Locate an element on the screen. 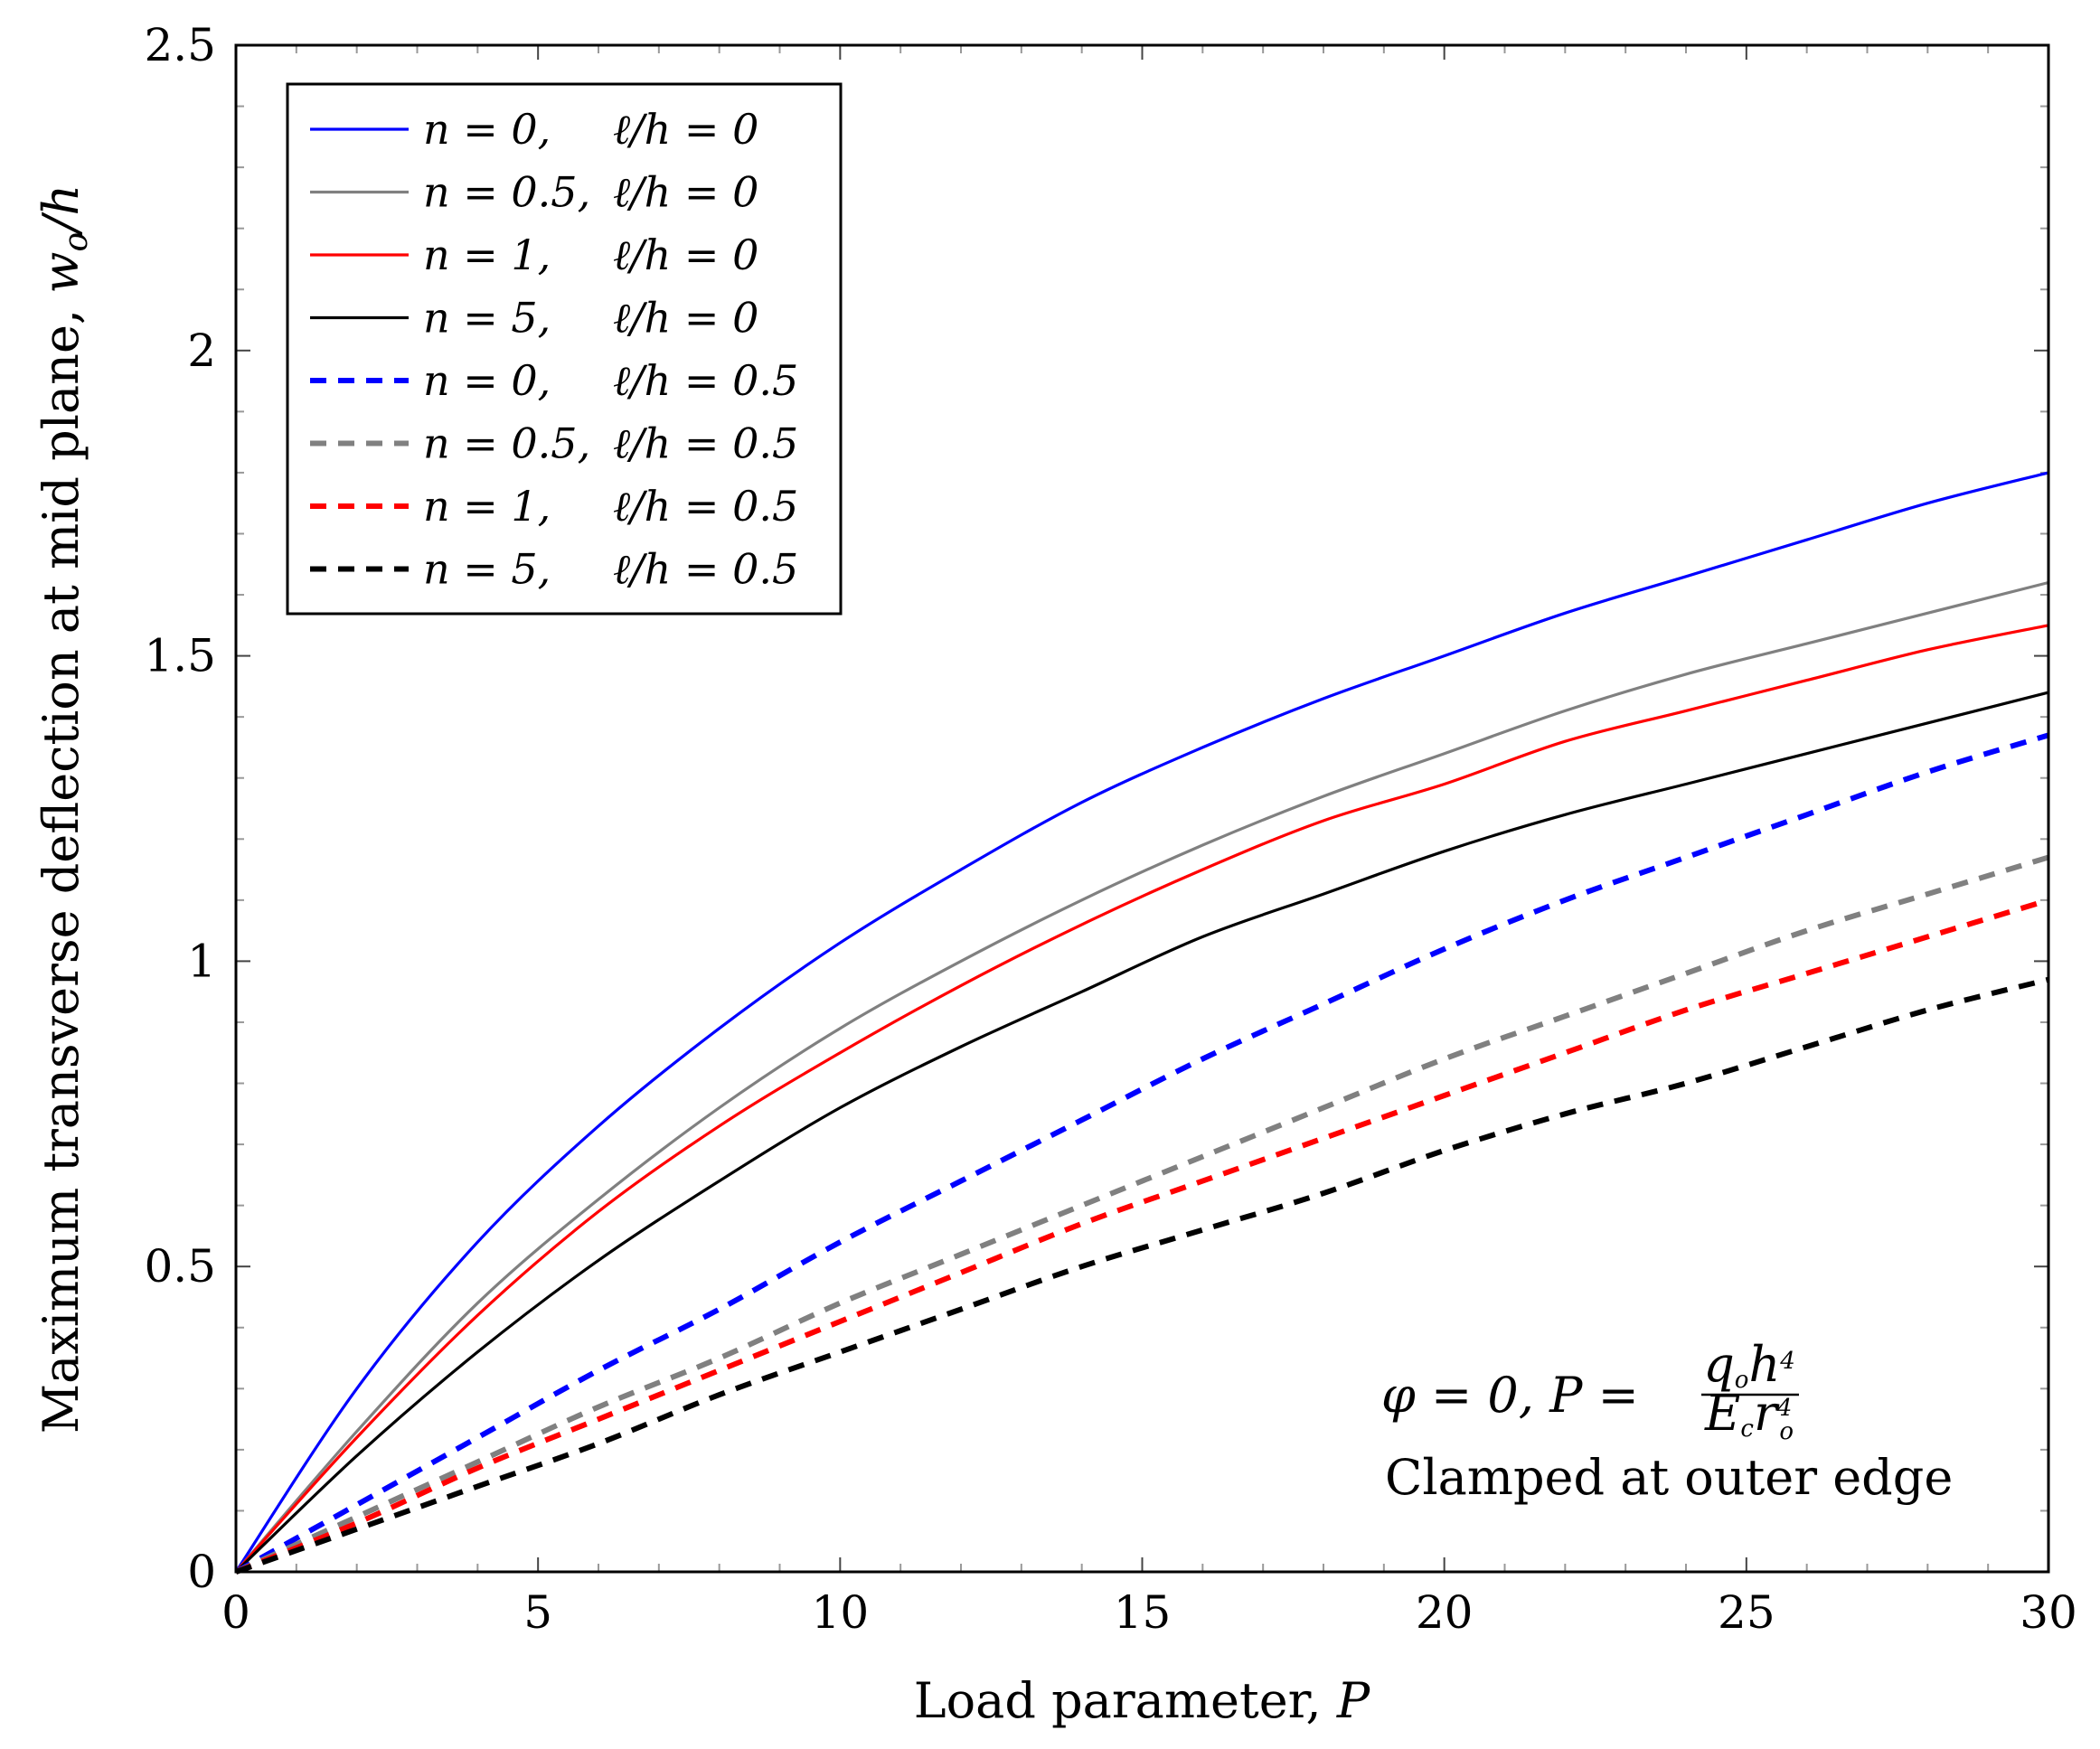 The width and height of the screenshot is (2100, 1749). x-tick-label: 5 is located at coordinates (537, 1613).